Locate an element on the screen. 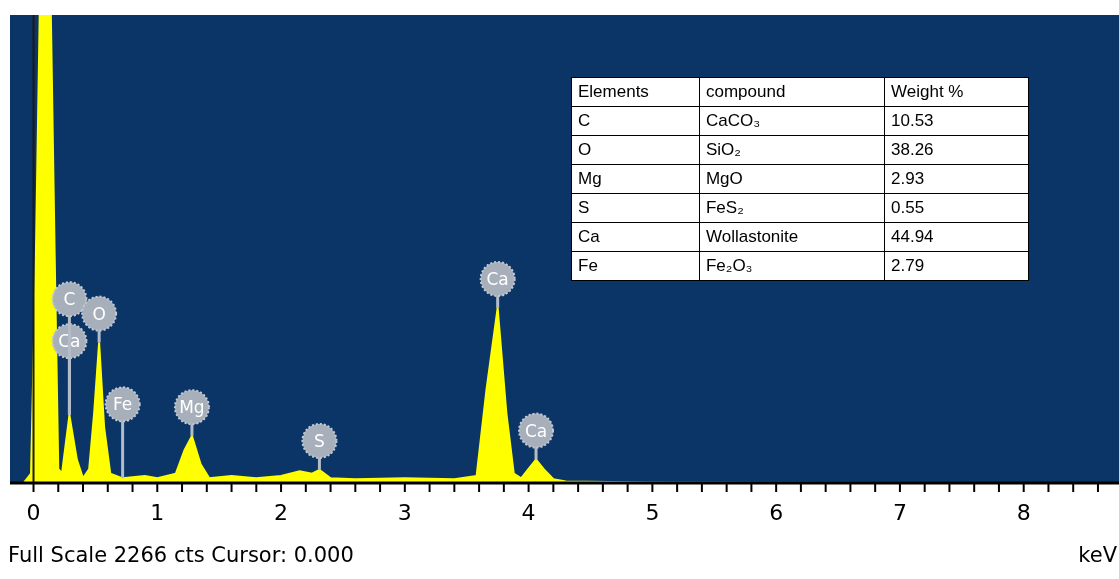 This screenshot has height=579, width=1119. x-tick-label: 2 is located at coordinates (281, 512).